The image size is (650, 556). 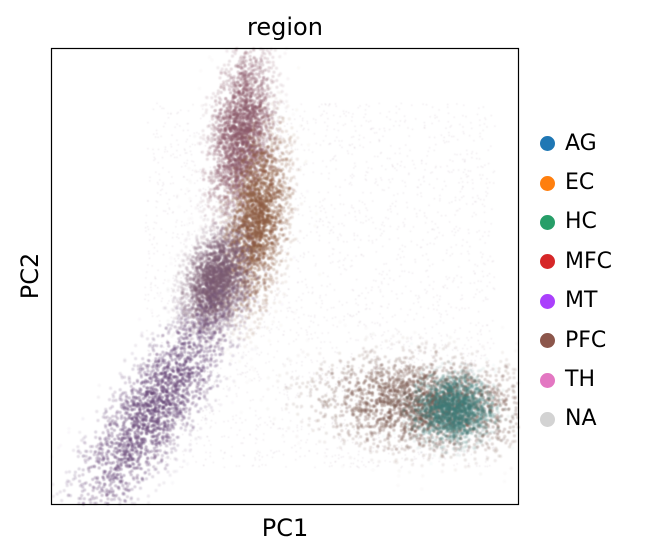 I want to click on legend-item-th: TH, so click(x=576, y=379).